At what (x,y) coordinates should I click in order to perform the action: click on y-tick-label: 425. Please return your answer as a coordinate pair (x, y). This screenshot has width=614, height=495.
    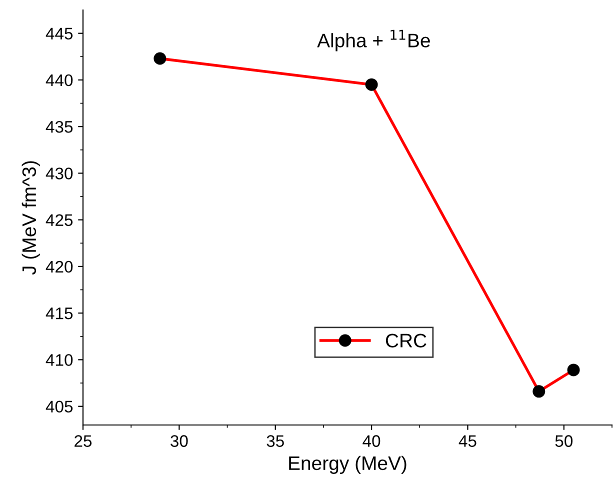
    Looking at the image, I should click on (59, 220).